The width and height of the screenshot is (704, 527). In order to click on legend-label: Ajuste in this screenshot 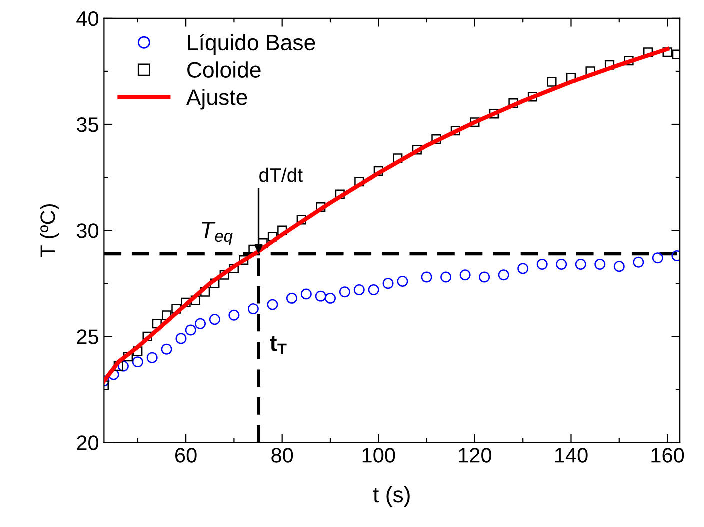, I will do `click(217, 99)`.